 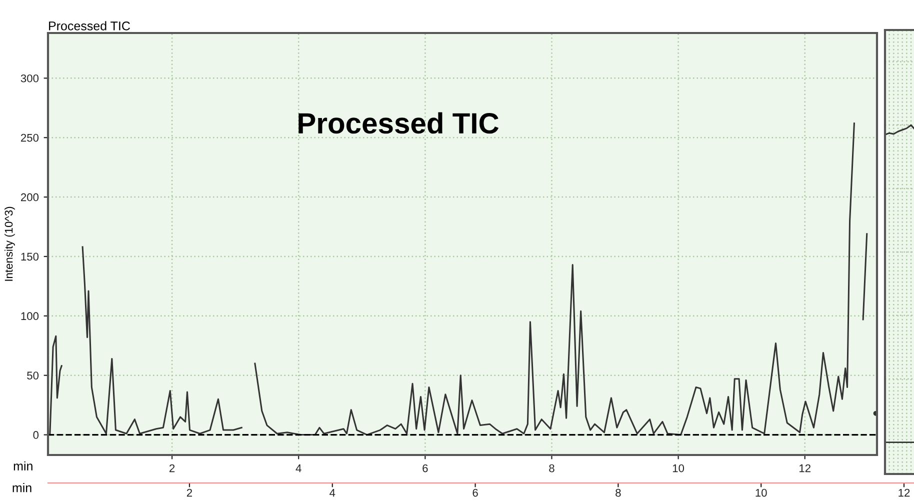 What do you see at coordinates (398, 123) in the screenshot?
I see `annotation: Processed TIC` at bounding box center [398, 123].